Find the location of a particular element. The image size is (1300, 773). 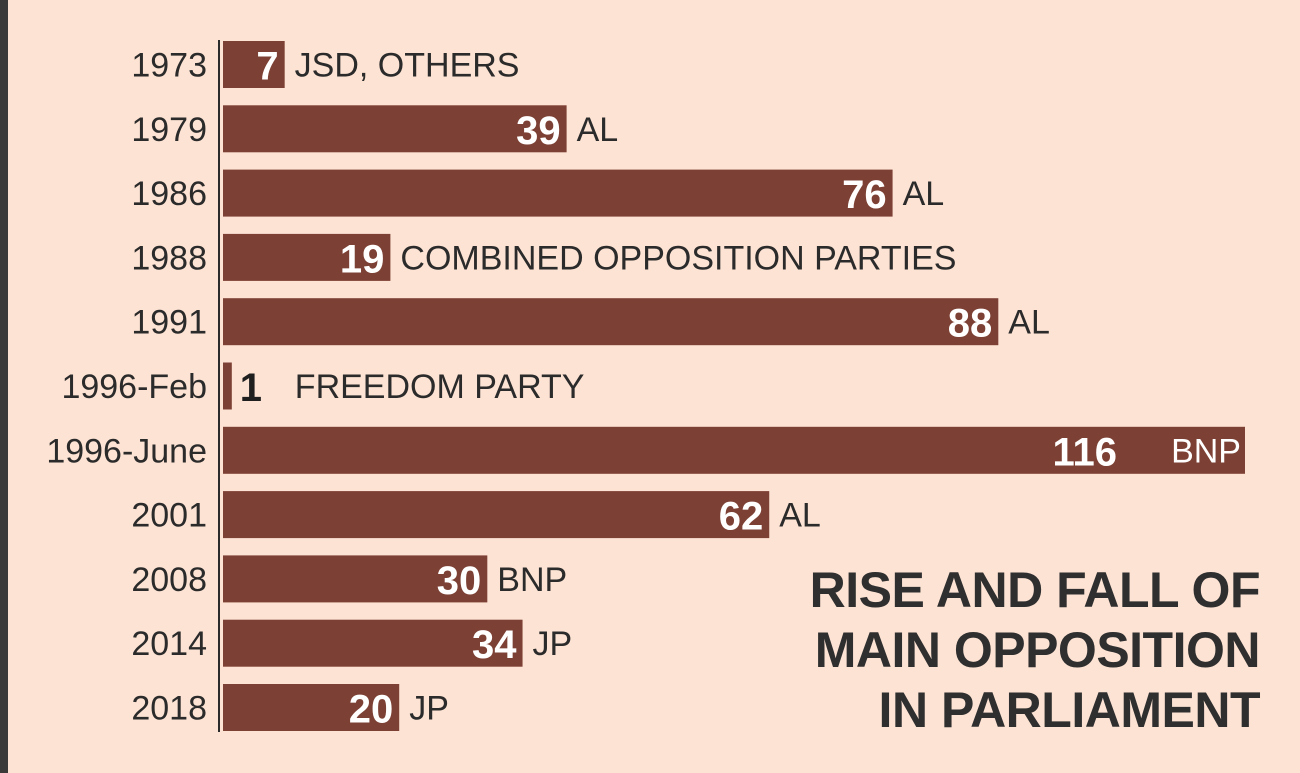

value-label: 30 is located at coordinates (459, 581).